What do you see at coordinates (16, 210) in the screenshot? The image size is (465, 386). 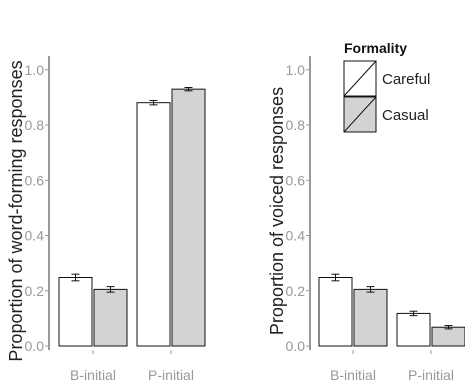 I see `y-axis-label: Proportion of word-forming responses` at bounding box center [16, 210].